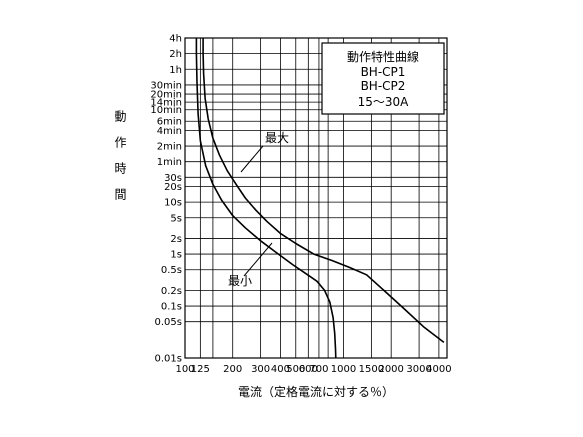 This screenshot has width=583, height=437. Describe the element at coordinates (168, 322) in the screenshot. I see `y-tick-label: 0.05s` at that location.